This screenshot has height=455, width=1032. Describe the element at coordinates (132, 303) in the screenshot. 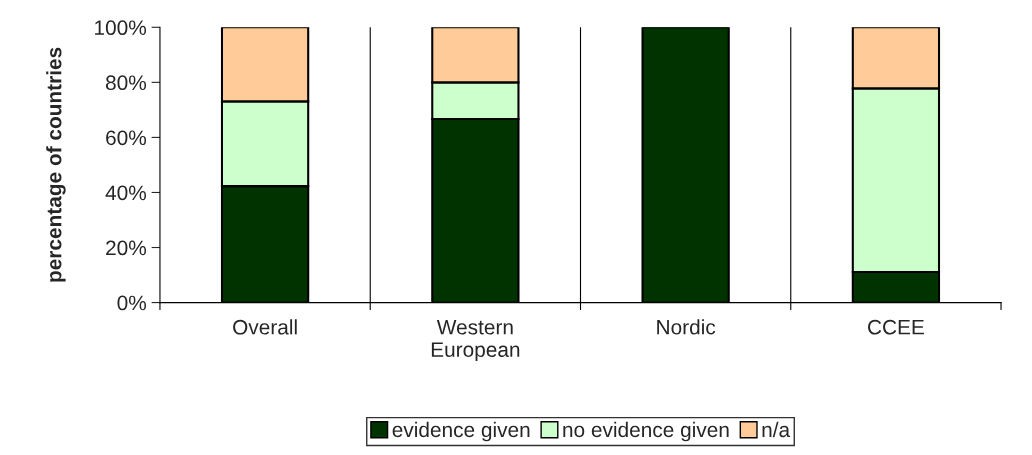

I see `y-tick-label: 0%` at that location.